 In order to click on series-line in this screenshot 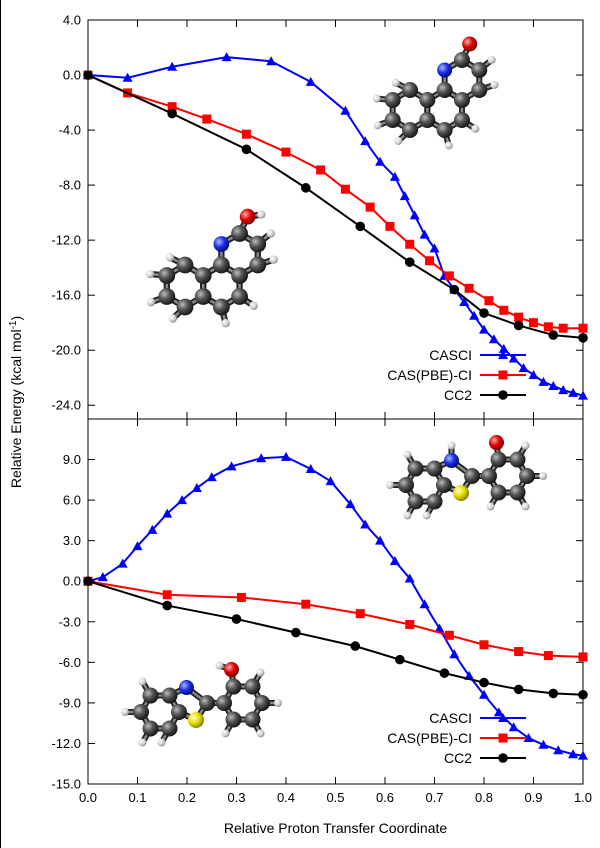, I will do `click(335, 638)`.